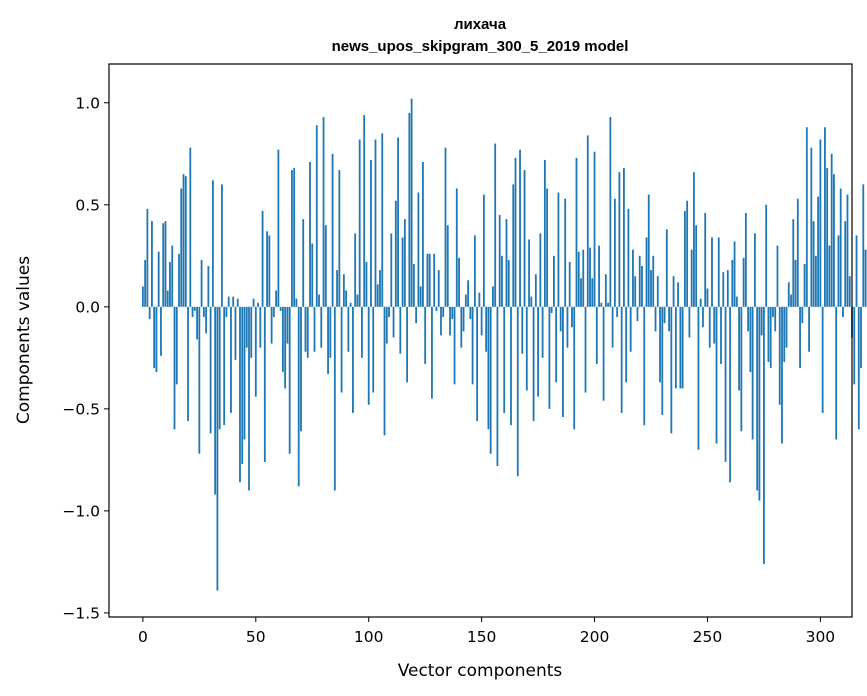 The width and height of the screenshot is (867, 696). Describe the element at coordinates (87, 103) in the screenshot. I see `y-tick-label: 1.0` at that location.